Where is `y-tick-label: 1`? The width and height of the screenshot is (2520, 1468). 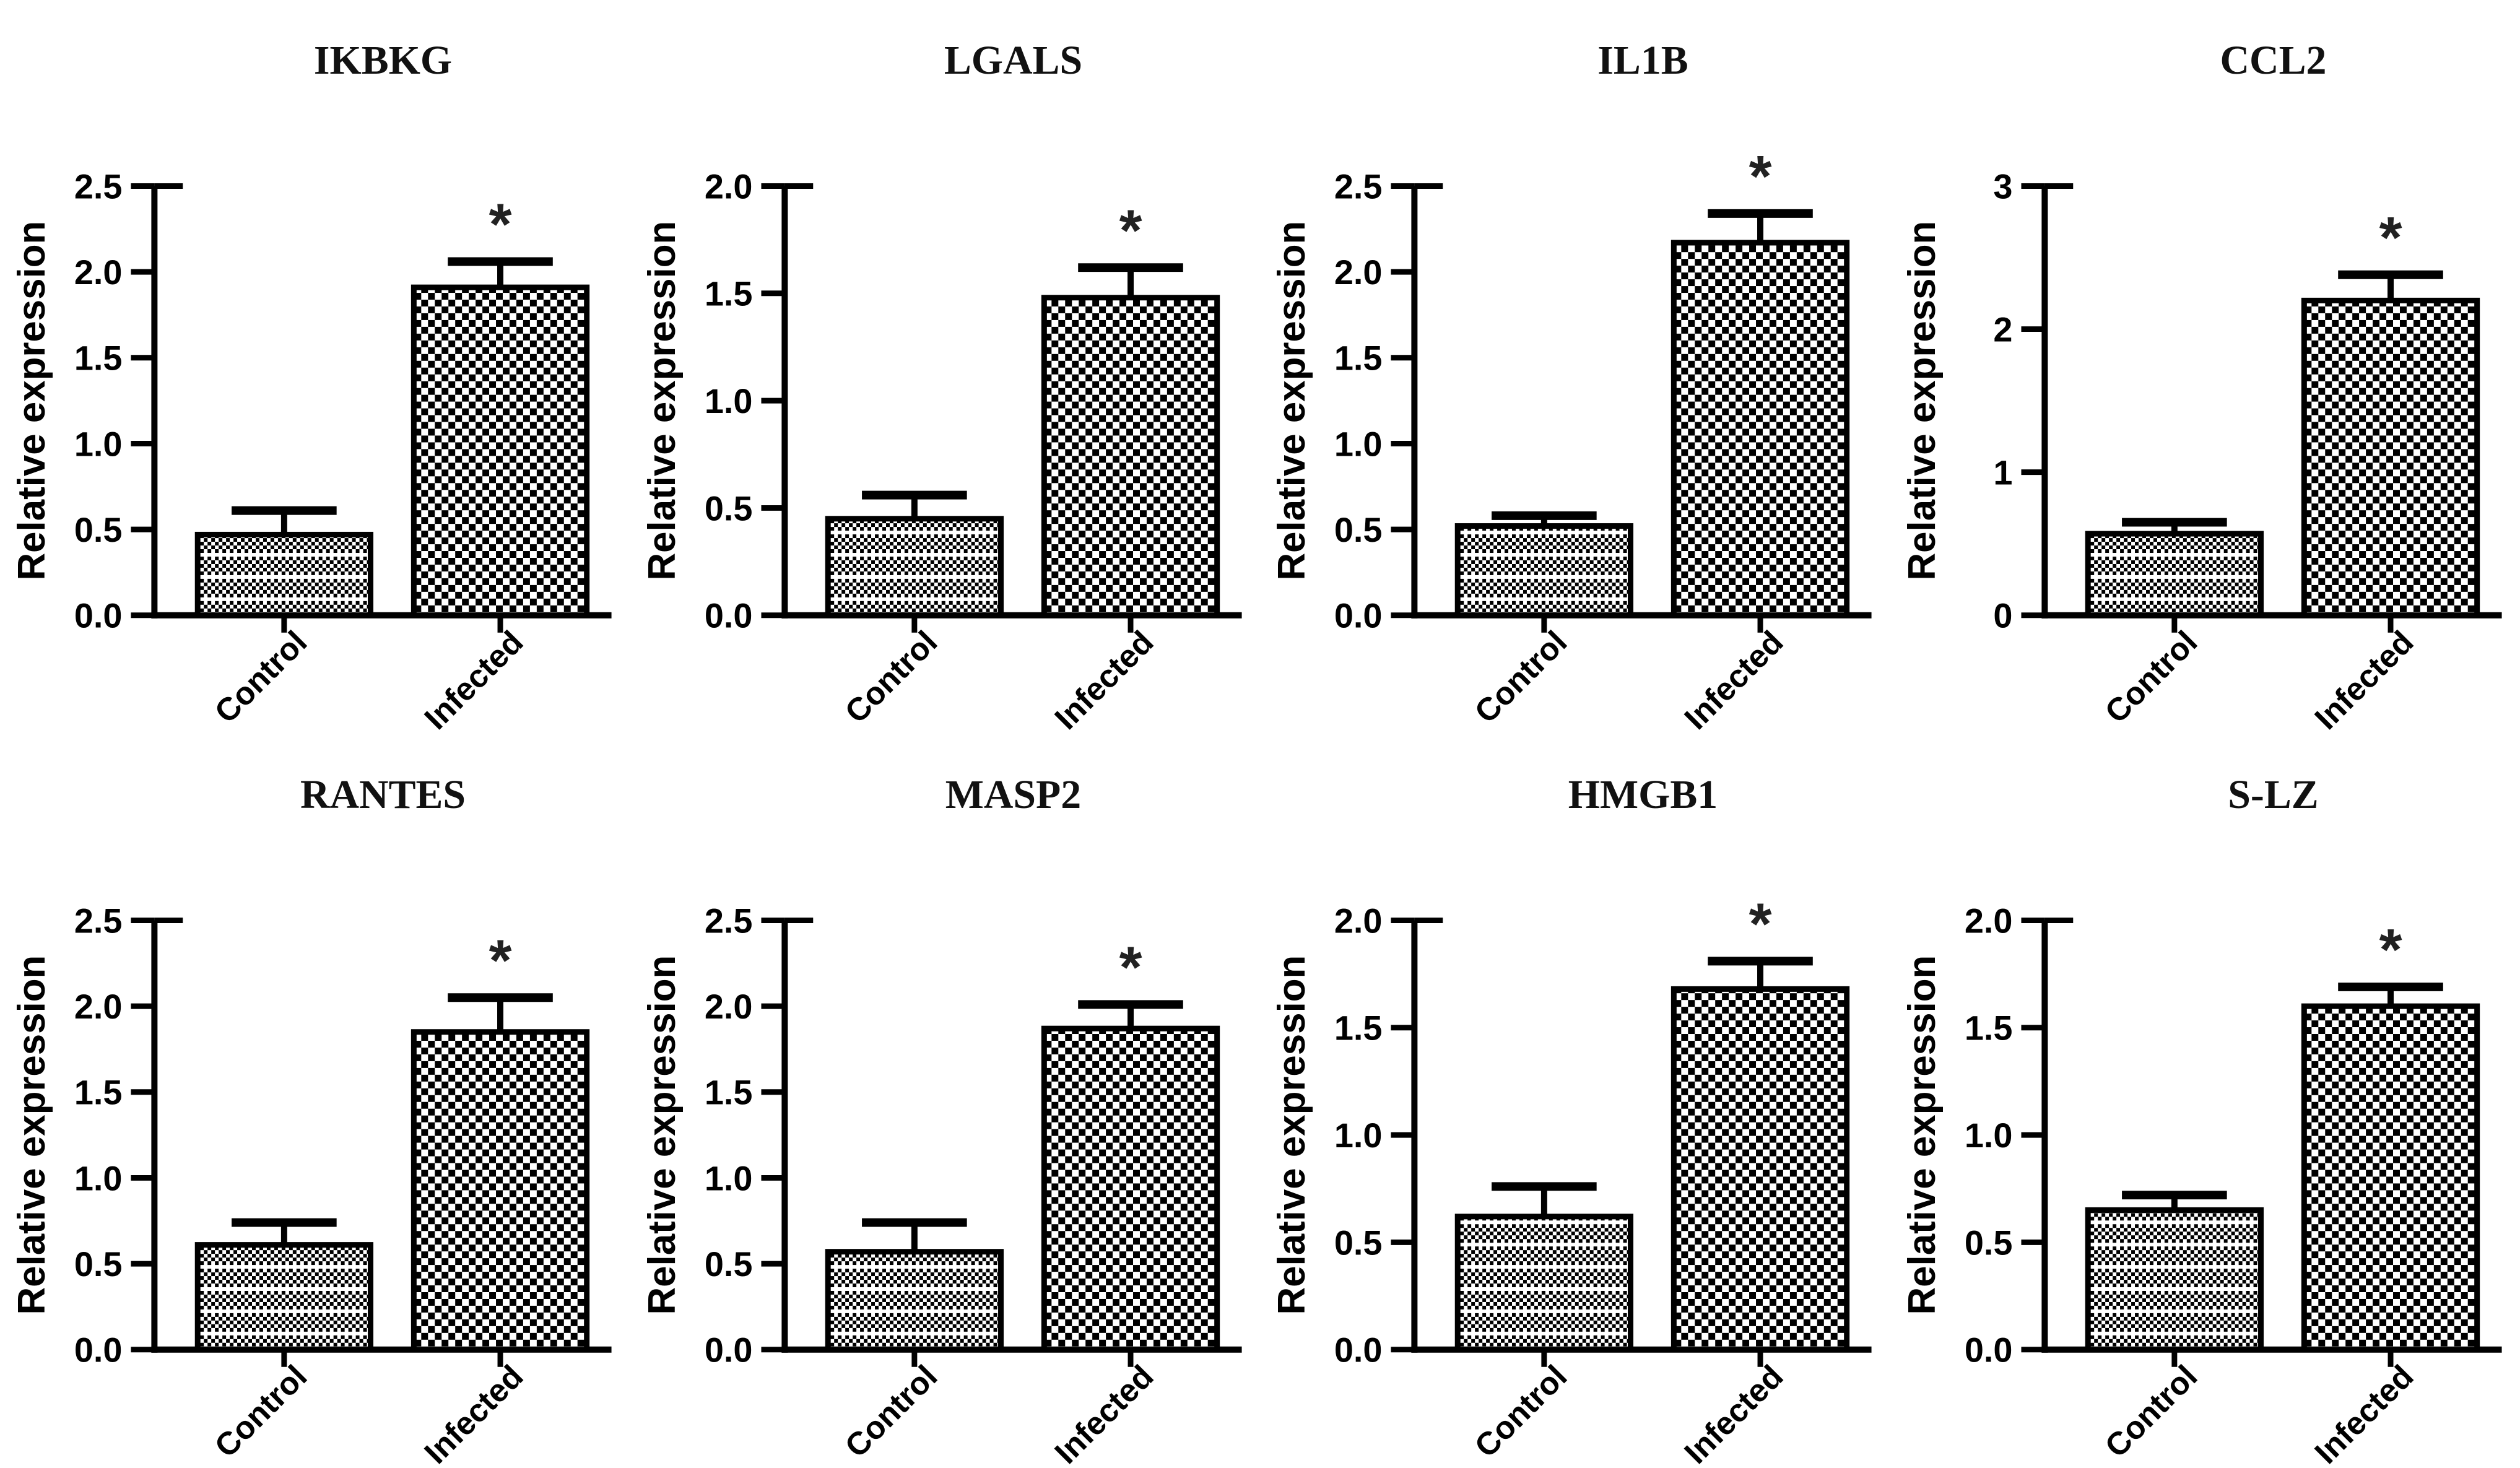 y-tick-label: 1 is located at coordinates (2002, 472).